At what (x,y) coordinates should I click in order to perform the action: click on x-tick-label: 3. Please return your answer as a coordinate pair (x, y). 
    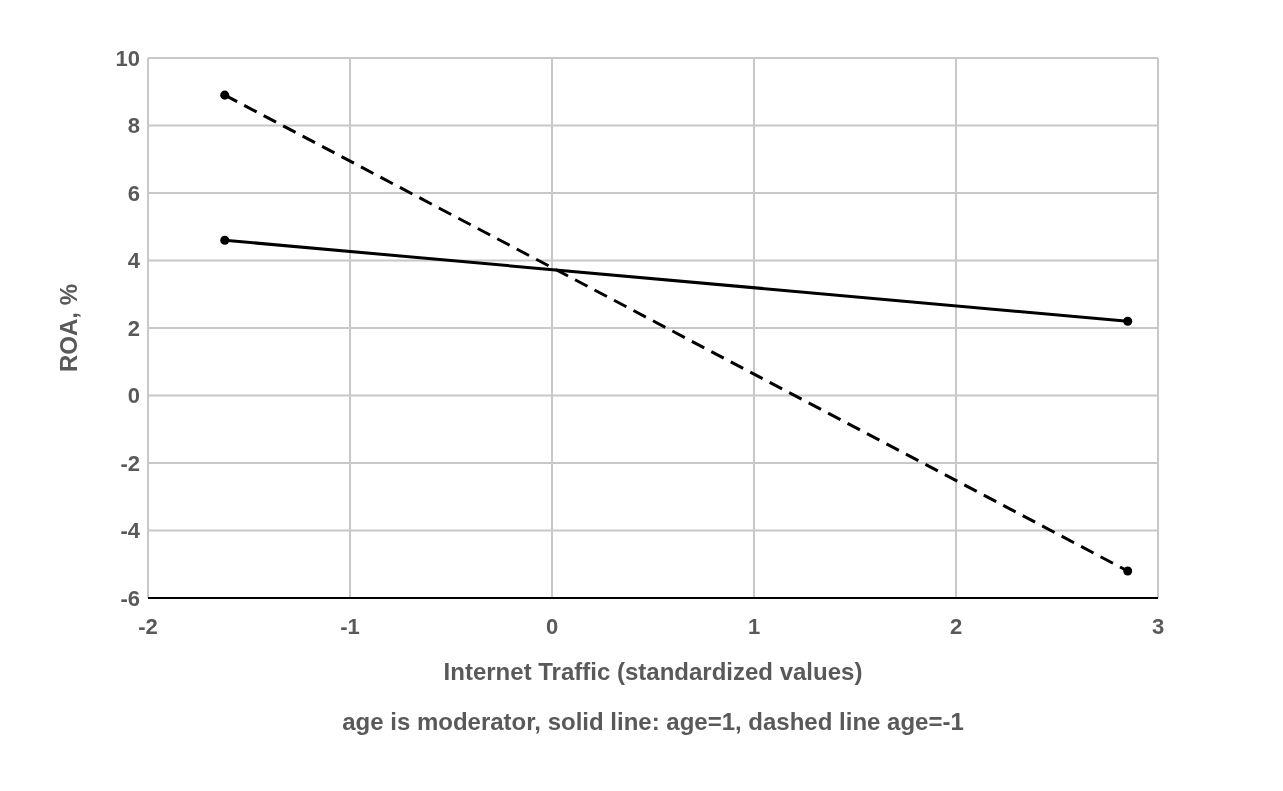
    Looking at the image, I should click on (1158, 626).